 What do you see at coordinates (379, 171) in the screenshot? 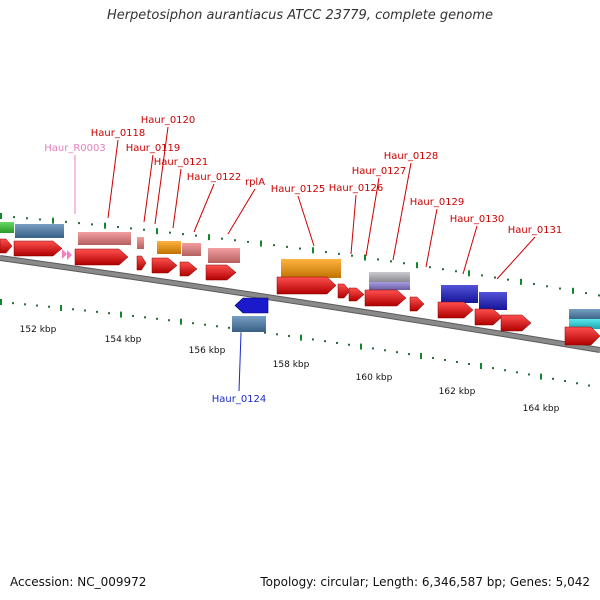
I see `gene-label-haur-0127: Haur_0127` at bounding box center [379, 171].